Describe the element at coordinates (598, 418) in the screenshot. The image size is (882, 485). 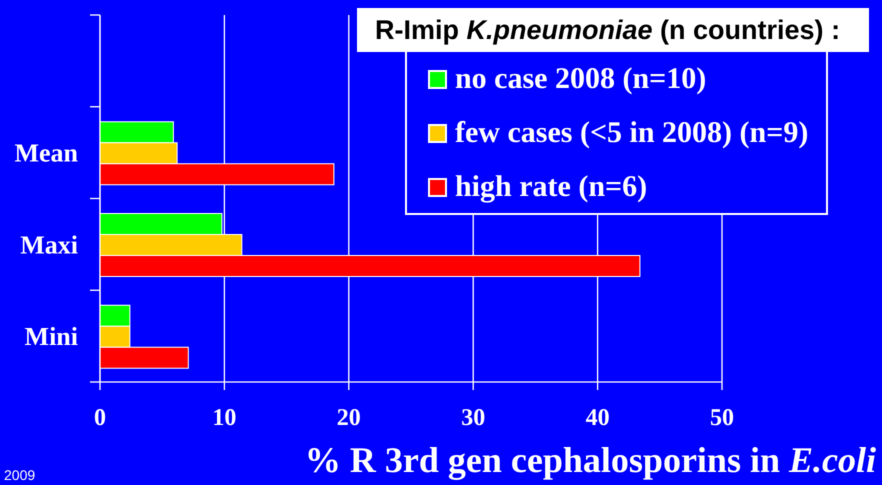
I see `x-tick-label: 40` at that location.